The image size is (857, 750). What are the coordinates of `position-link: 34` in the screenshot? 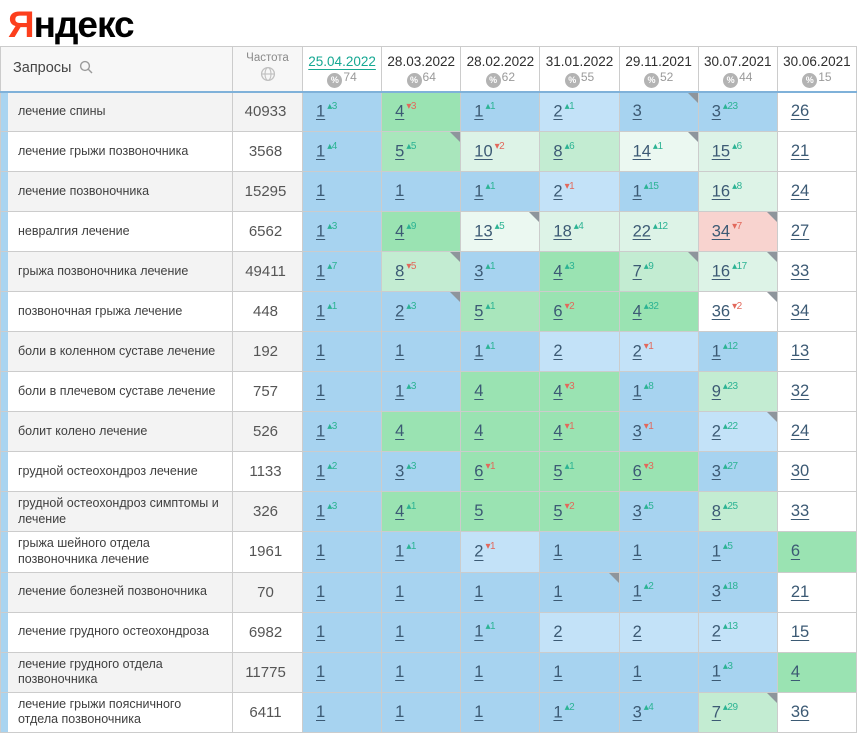 It's located at (721, 231).